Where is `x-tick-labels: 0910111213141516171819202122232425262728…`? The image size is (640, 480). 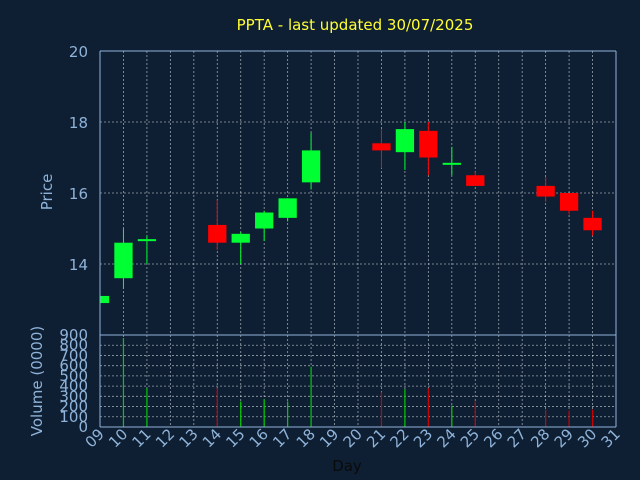 x-tick-labels: 0910111213141516171819202122232425262728… is located at coordinates (353, 438).